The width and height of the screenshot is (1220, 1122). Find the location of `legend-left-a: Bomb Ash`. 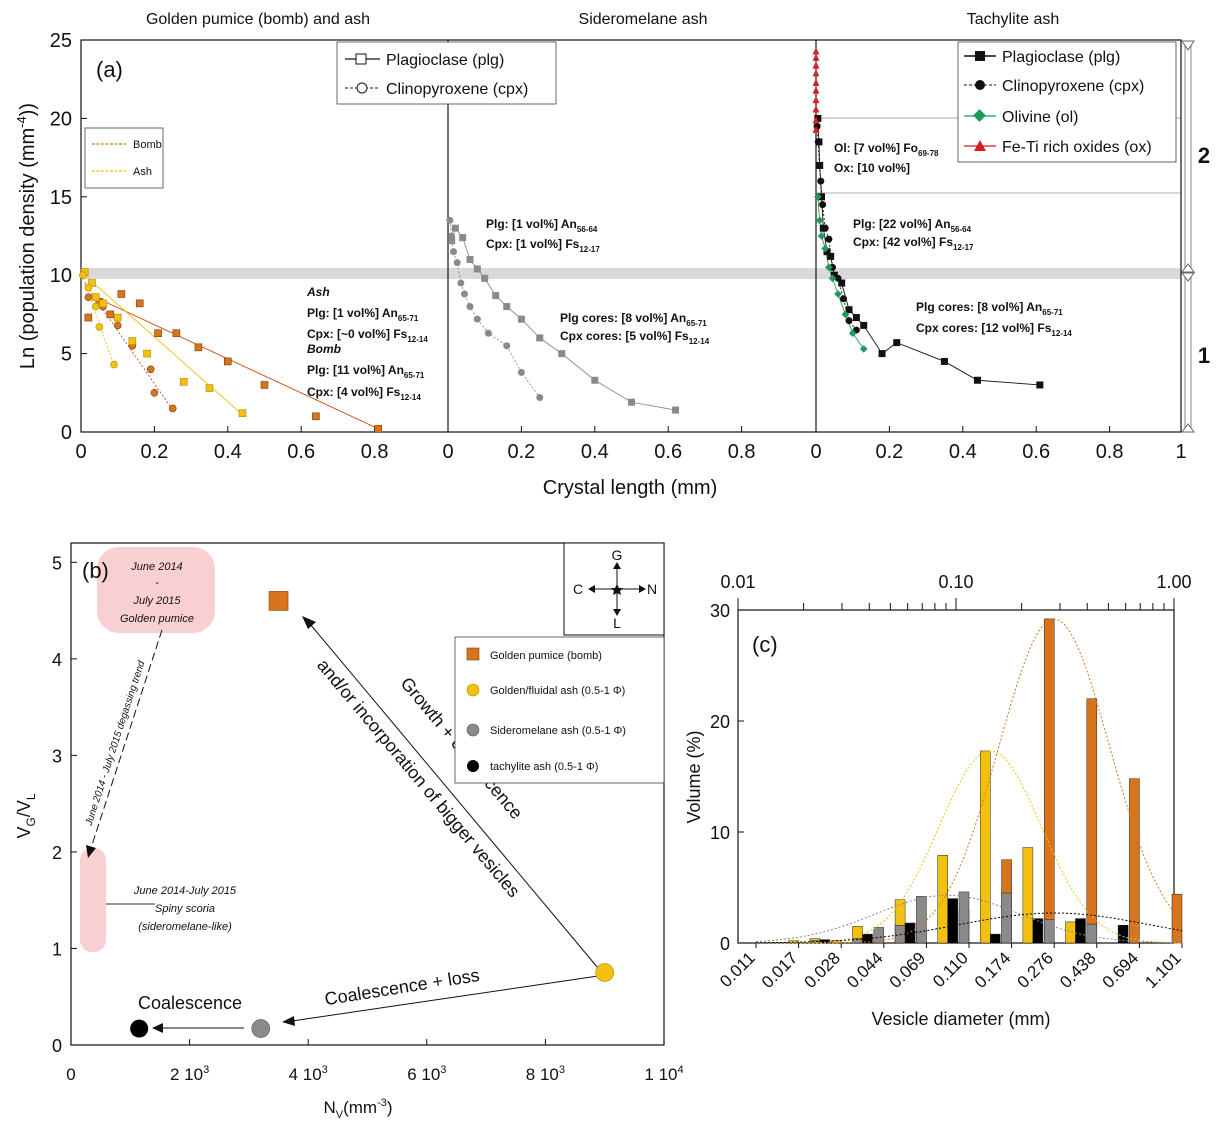

legend-left-a: Bomb Ash is located at coordinates (124, 158).